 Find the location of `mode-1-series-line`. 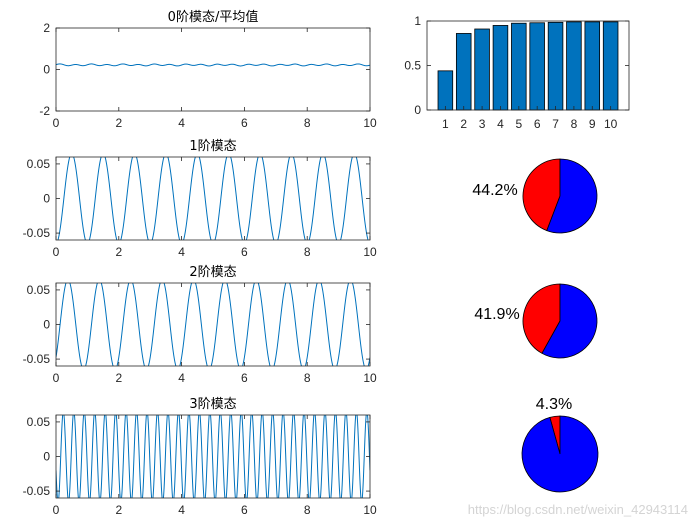

mode-1-series-line is located at coordinates (213, 198).